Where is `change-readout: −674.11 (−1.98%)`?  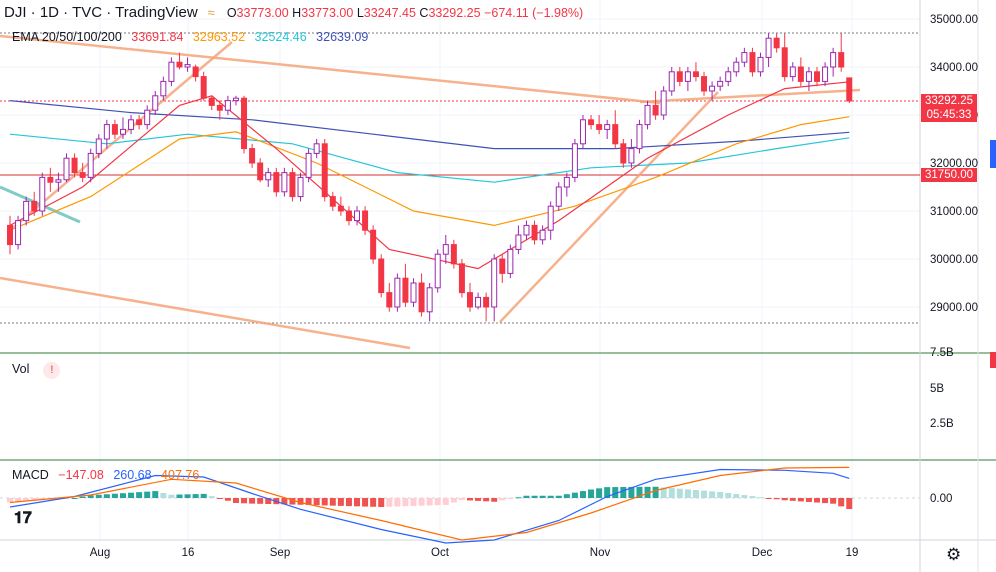 change-readout: −674.11 (−1.98%) is located at coordinates (534, 12).